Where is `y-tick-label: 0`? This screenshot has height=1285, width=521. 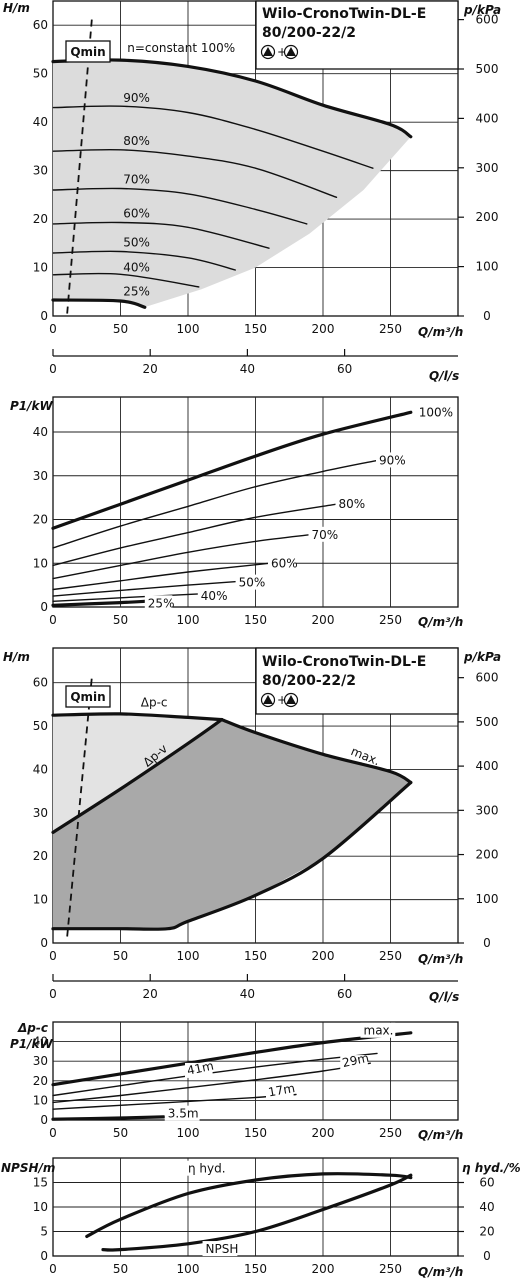
y-tick-label: 0 is located at coordinates (44, 1120).